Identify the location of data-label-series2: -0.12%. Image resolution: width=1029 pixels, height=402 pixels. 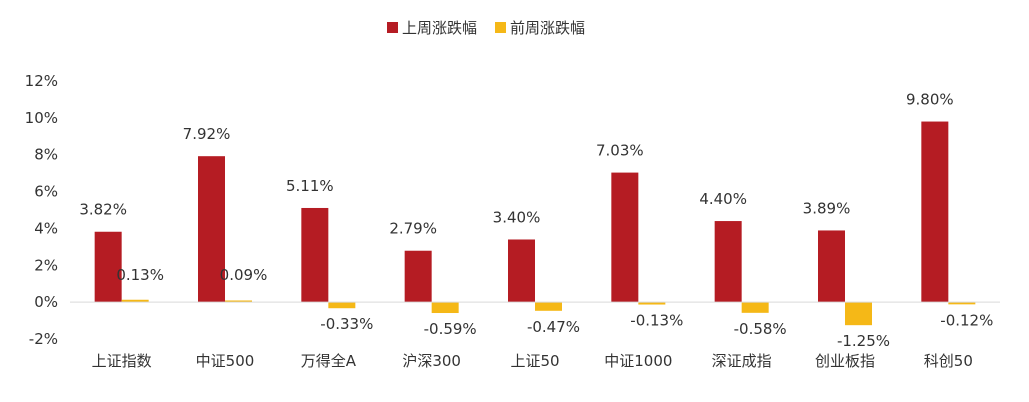
(966, 320).